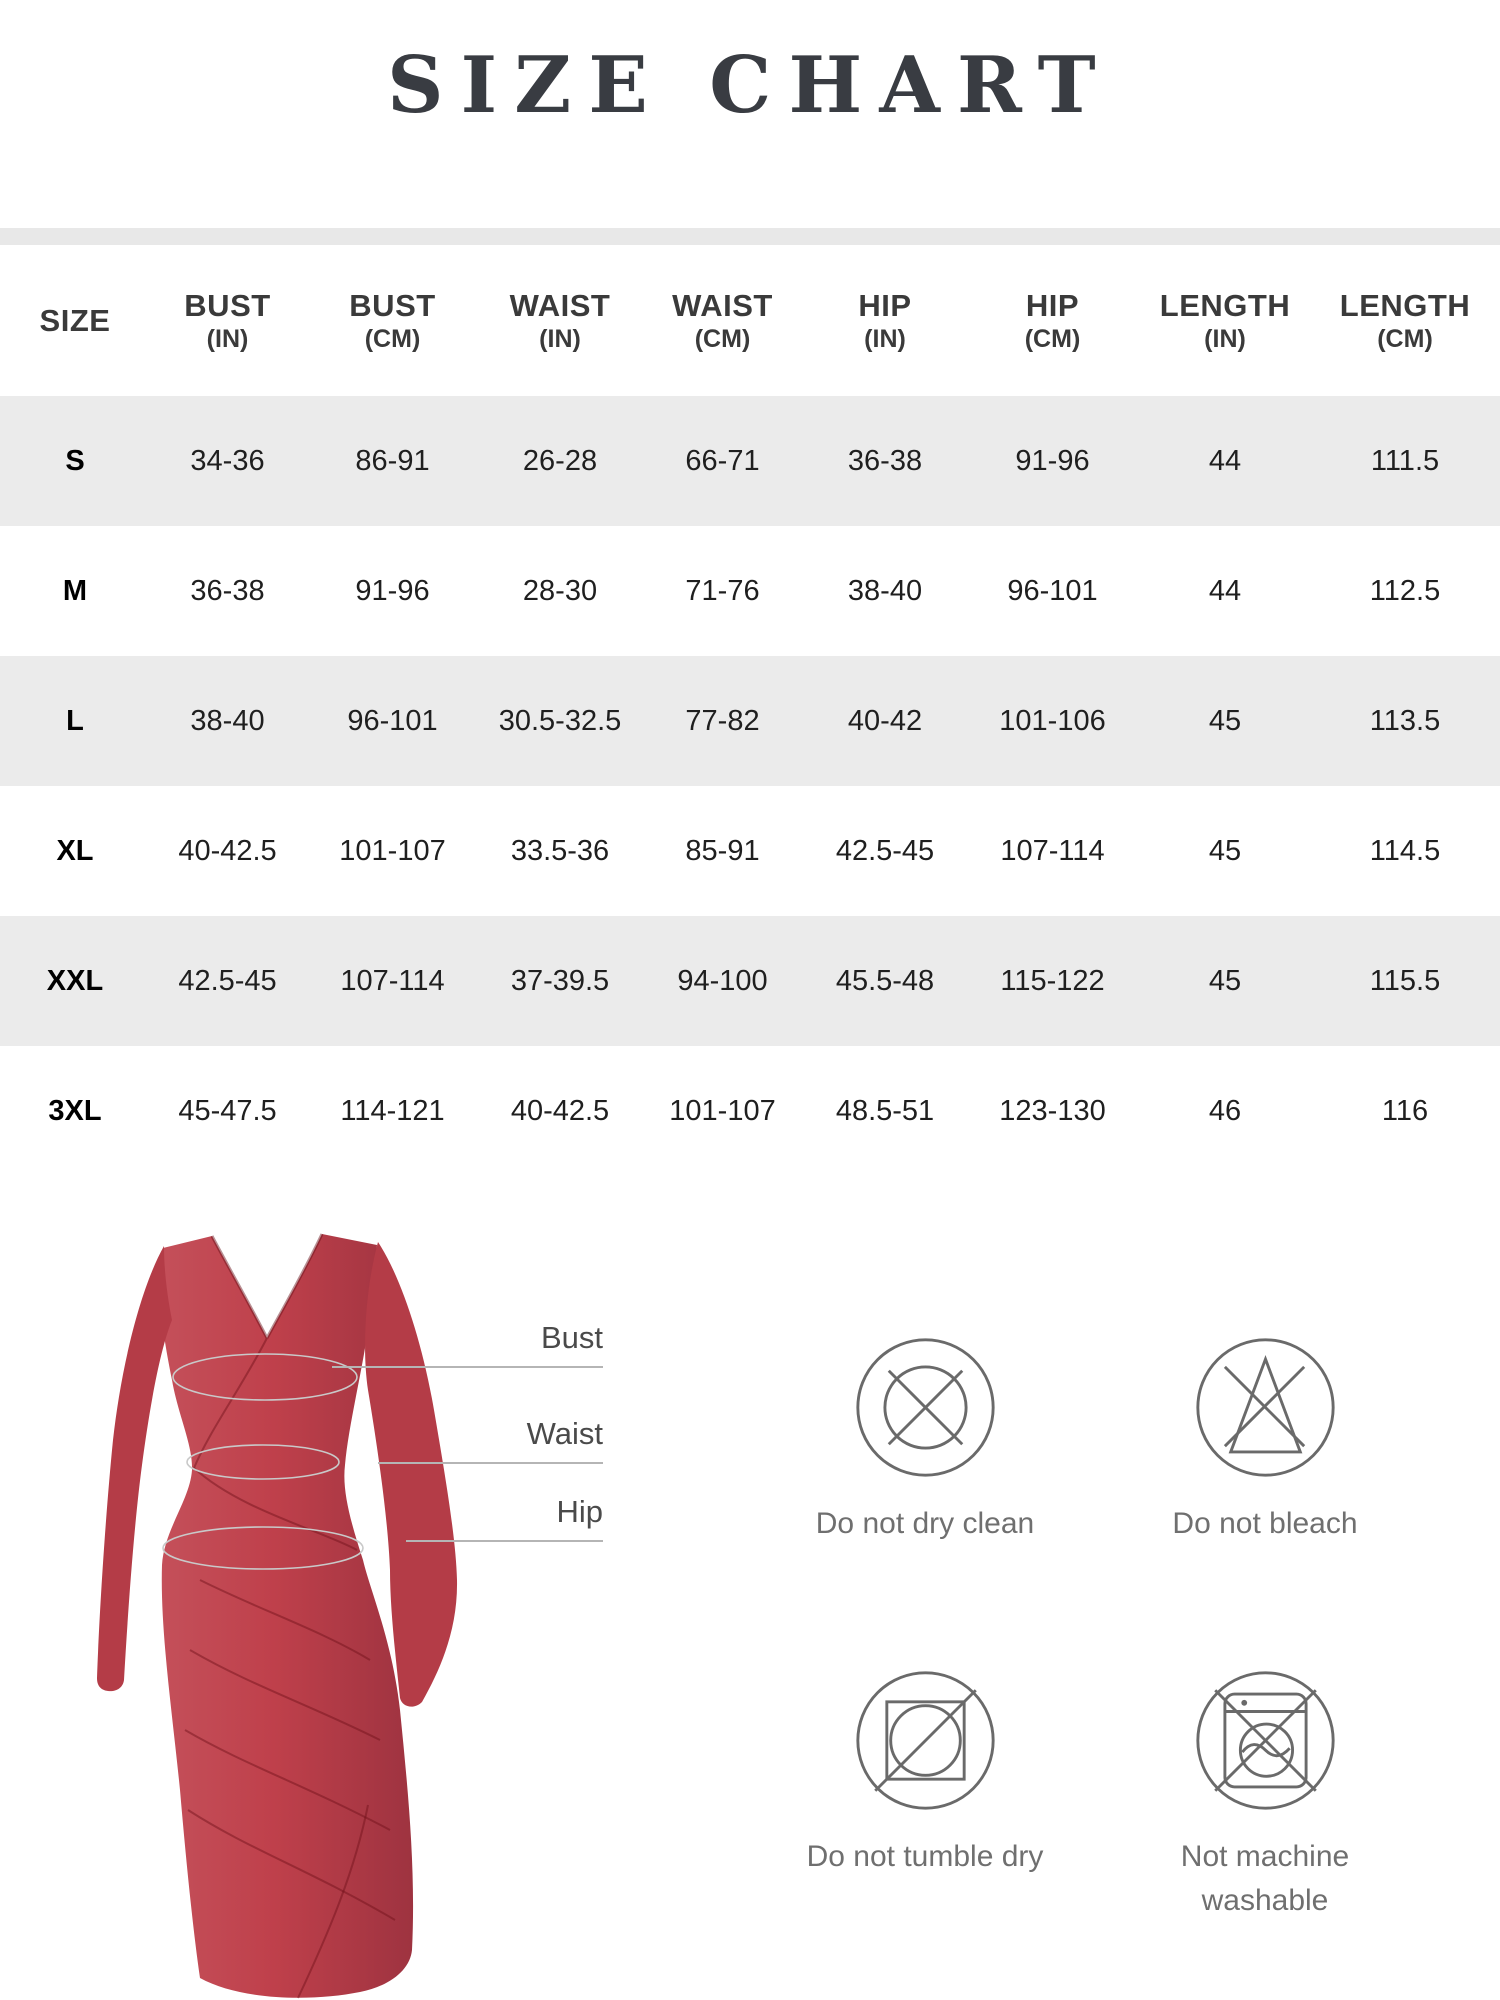  What do you see at coordinates (504, 1541) in the screenshot?
I see `hip-measure-line` at bounding box center [504, 1541].